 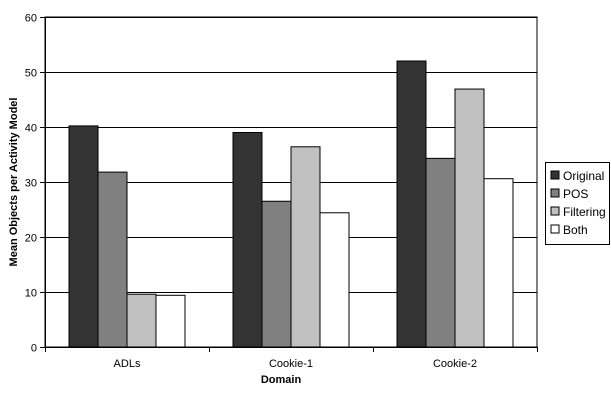 What do you see at coordinates (291, 364) in the screenshot?
I see `x-tick-label: Cookie-1` at bounding box center [291, 364].